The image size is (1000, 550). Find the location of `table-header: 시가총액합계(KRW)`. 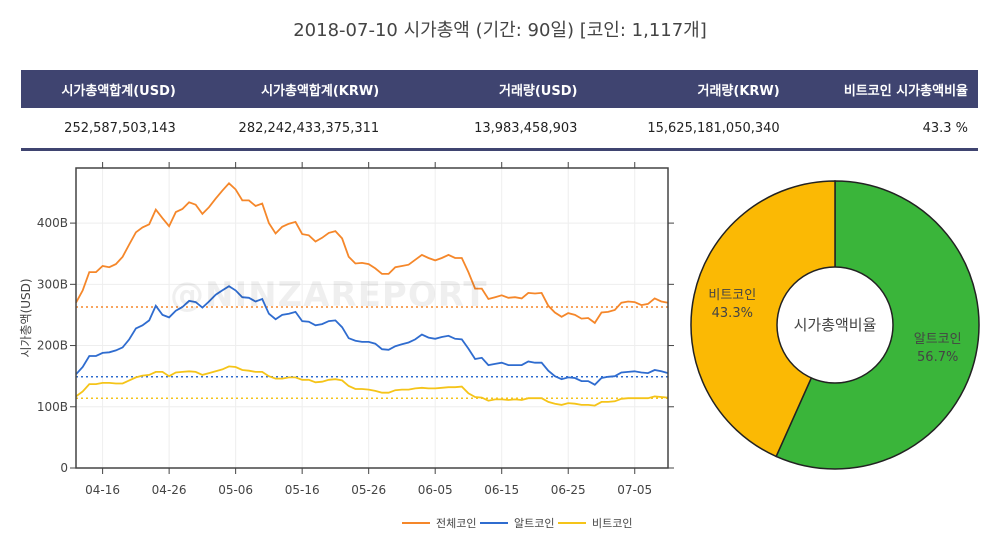

table-header: 시가총액합계(KRW) is located at coordinates (287, 89).